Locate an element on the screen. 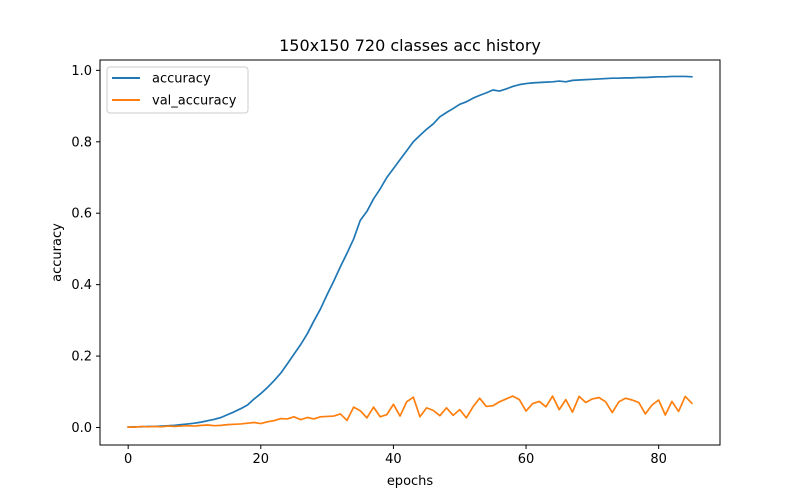 This screenshot has height=500, width=800. y-axis-ticks: 0.0 0.2 0.4 0.6 0.8 1.0 is located at coordinates (85, 250).